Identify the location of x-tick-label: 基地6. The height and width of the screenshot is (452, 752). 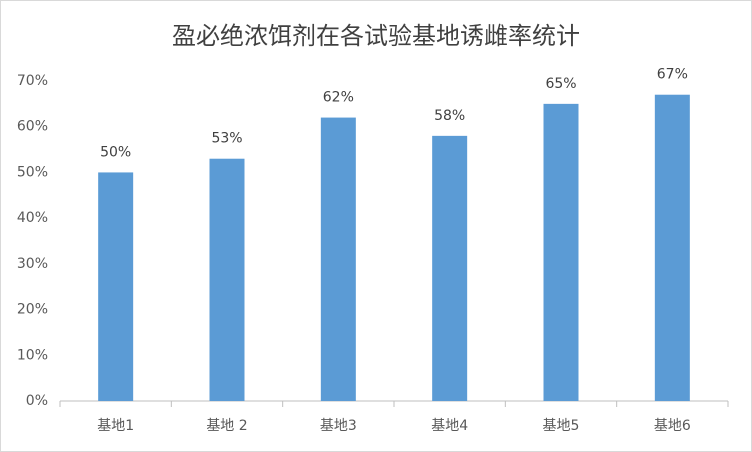
(672, 425).